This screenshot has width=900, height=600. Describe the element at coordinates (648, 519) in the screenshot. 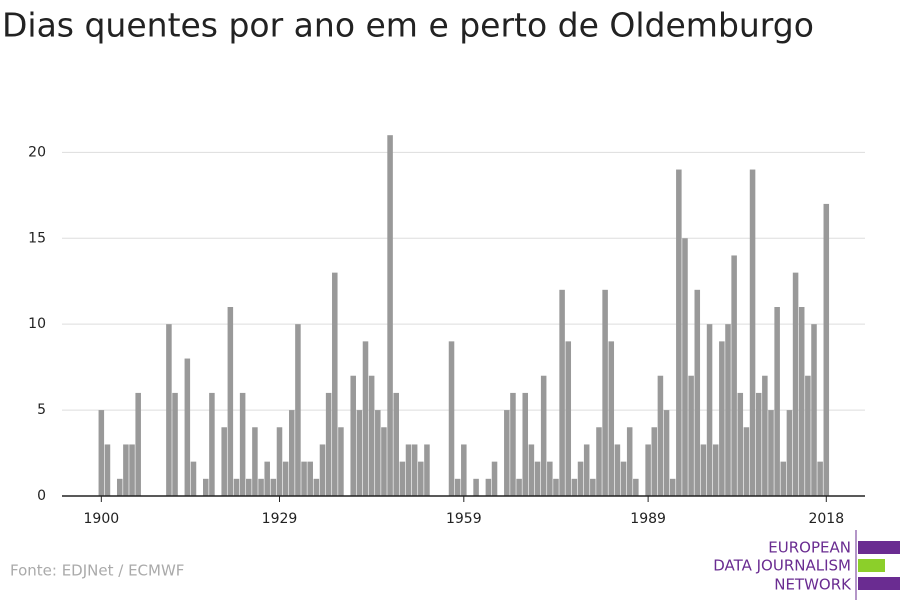

I see `x-tick-label: 1989` at that location.